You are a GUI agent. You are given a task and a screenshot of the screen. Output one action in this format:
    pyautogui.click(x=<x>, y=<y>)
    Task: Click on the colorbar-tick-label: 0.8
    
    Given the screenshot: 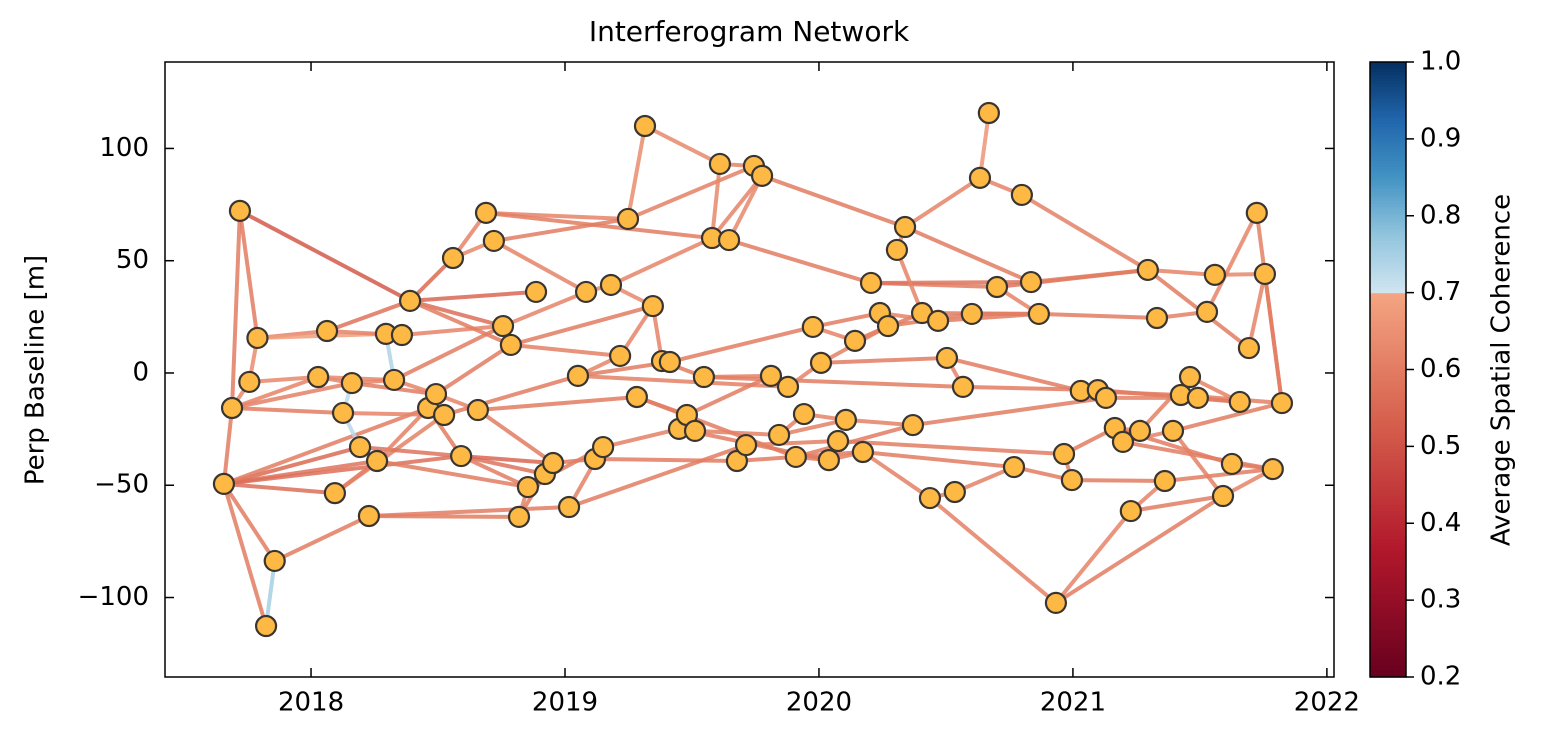 What is the action you would take?
    pyautogui.click(x=1440, y=215)
    